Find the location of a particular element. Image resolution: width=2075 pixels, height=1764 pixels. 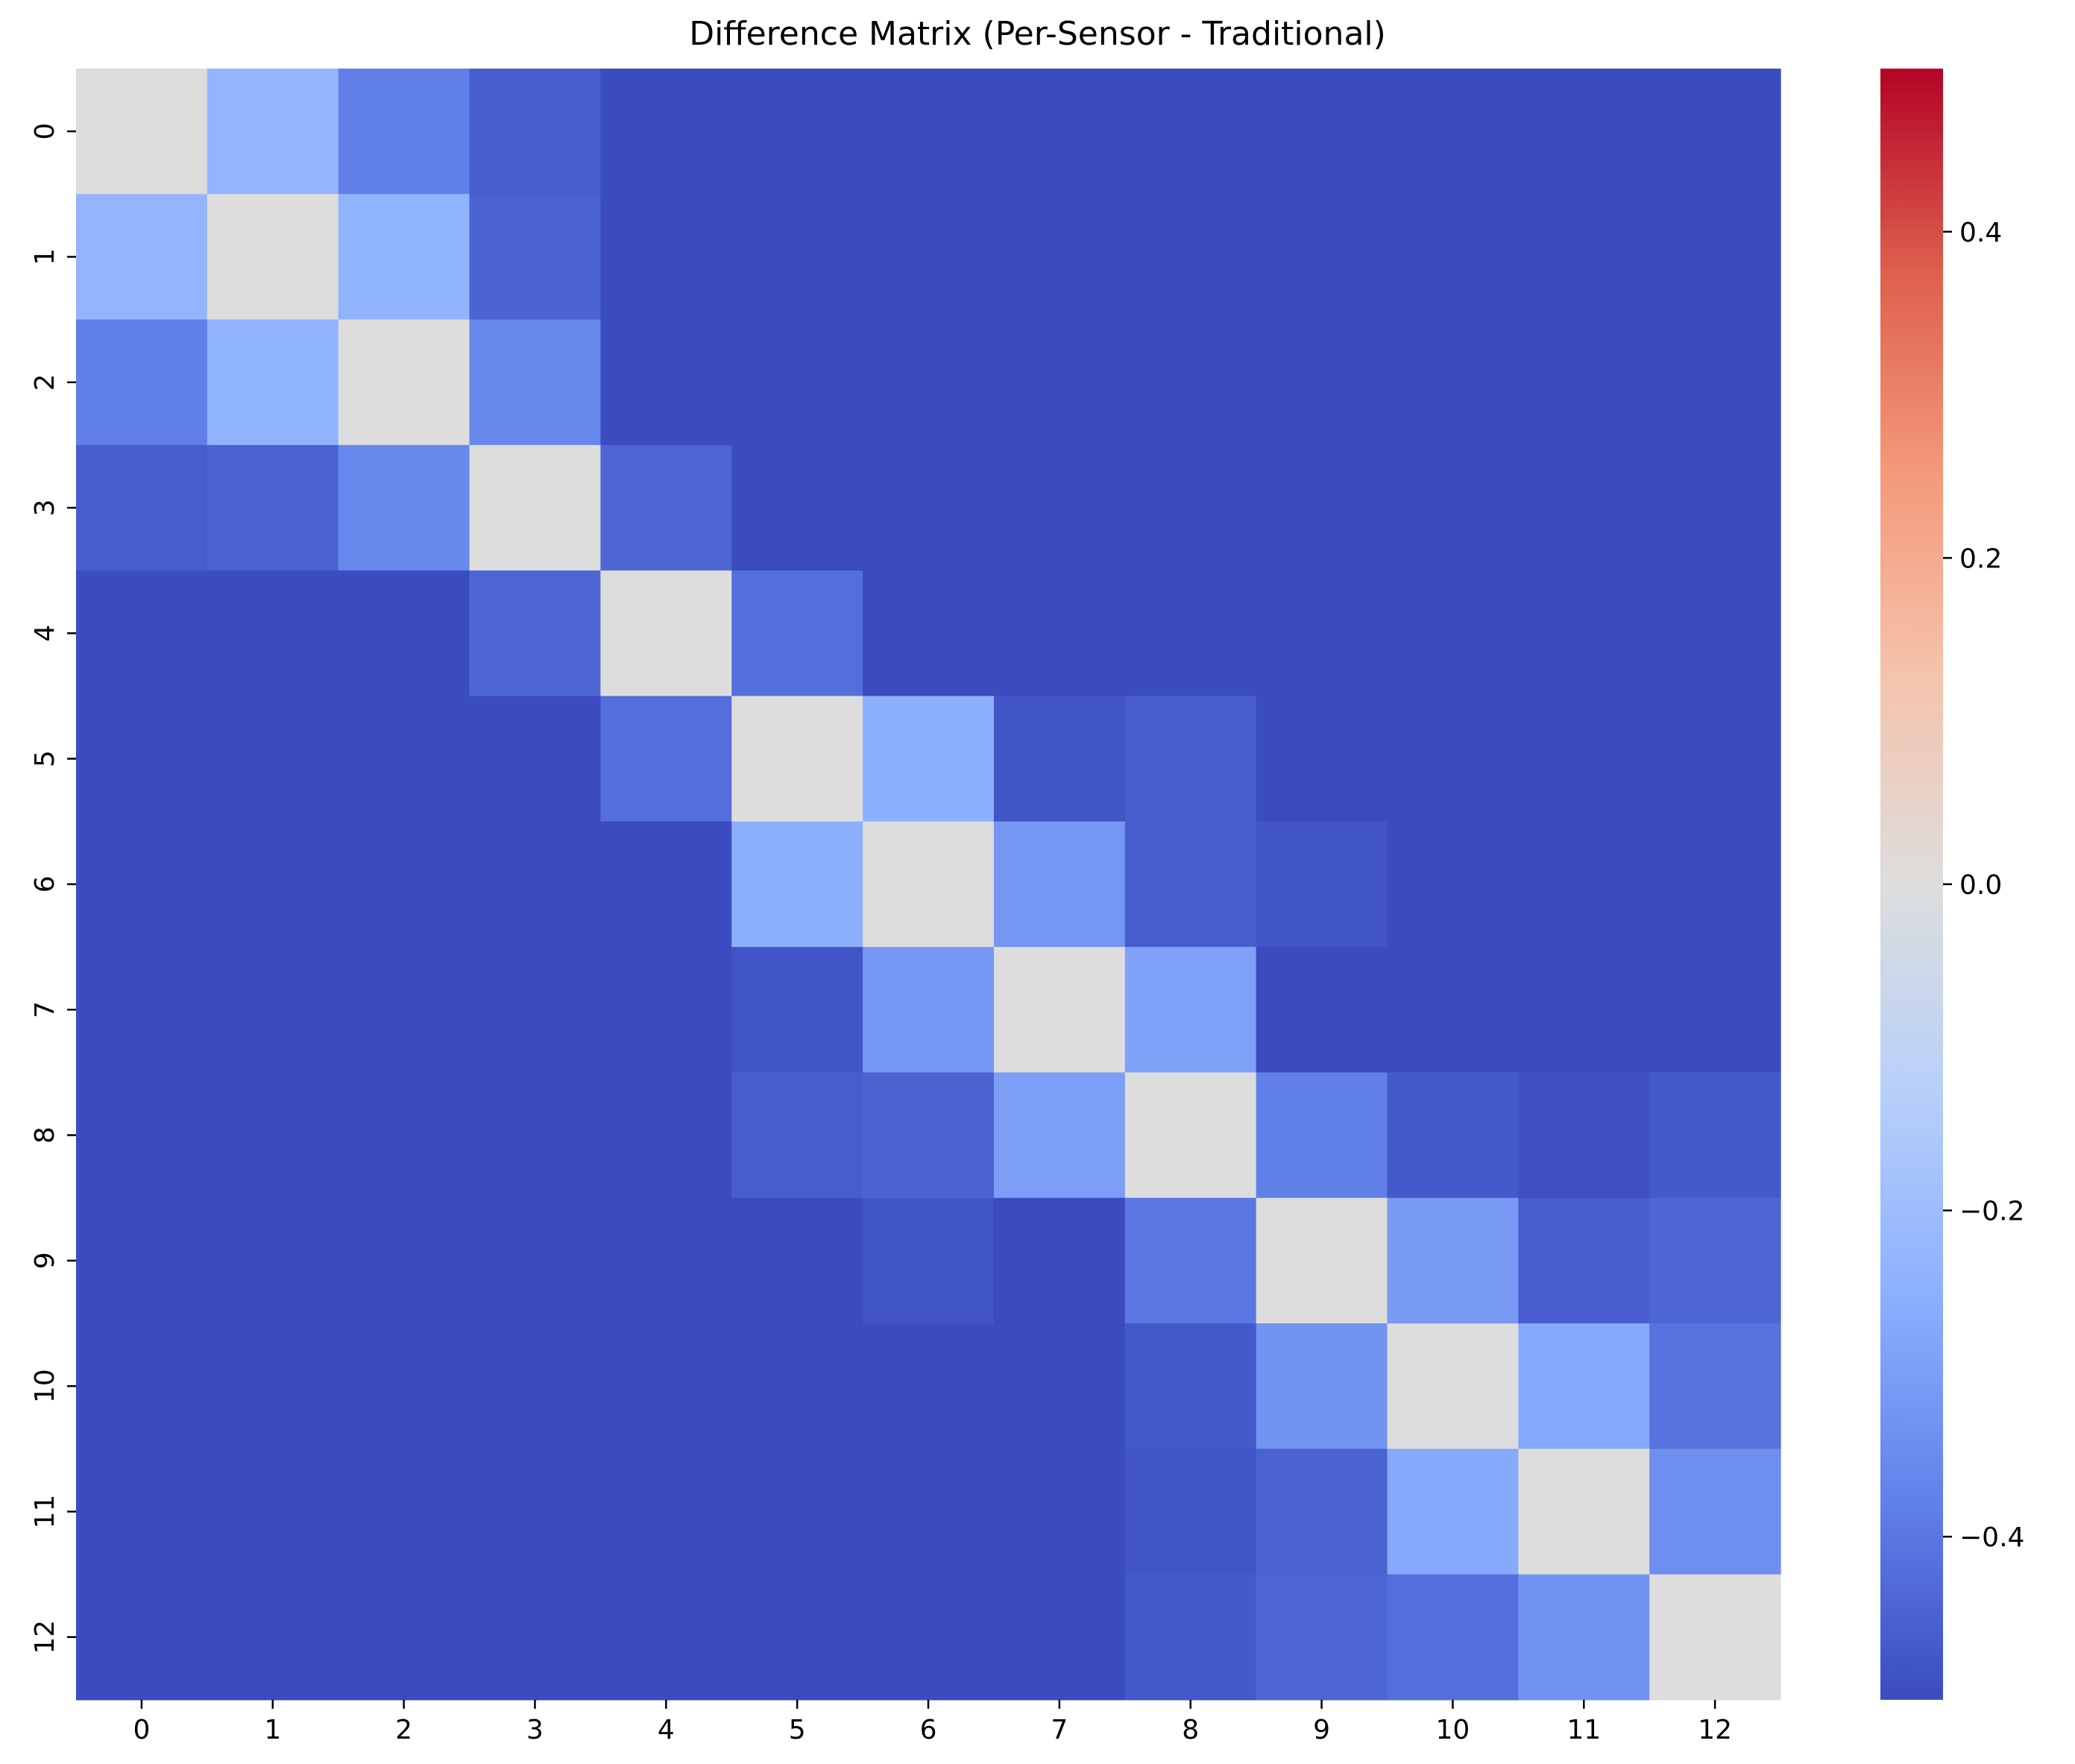

heatmap-cell-r10-c11 is located at coordinates (1584, 1386).